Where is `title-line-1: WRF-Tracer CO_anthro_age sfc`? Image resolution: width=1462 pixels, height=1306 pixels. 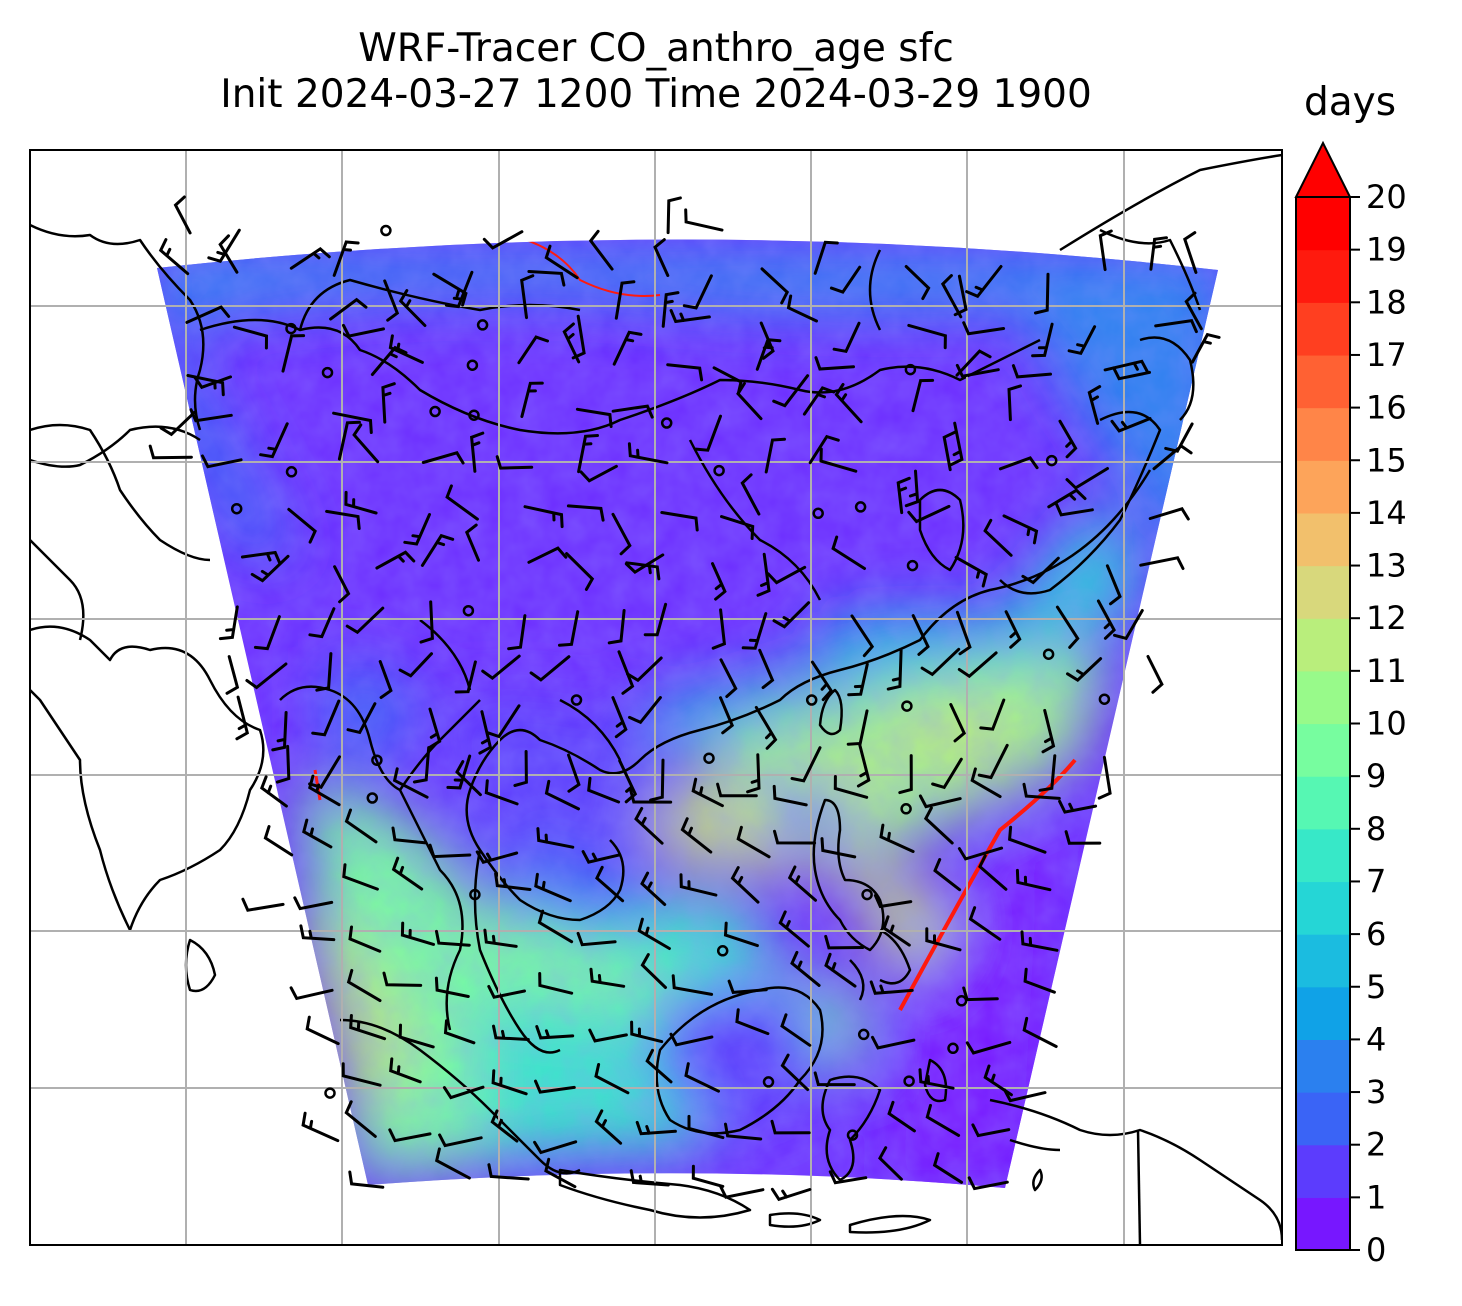
title-line-1: WRF-Tracer CO_anthro_age sfc is located at coordinates (656, 48).